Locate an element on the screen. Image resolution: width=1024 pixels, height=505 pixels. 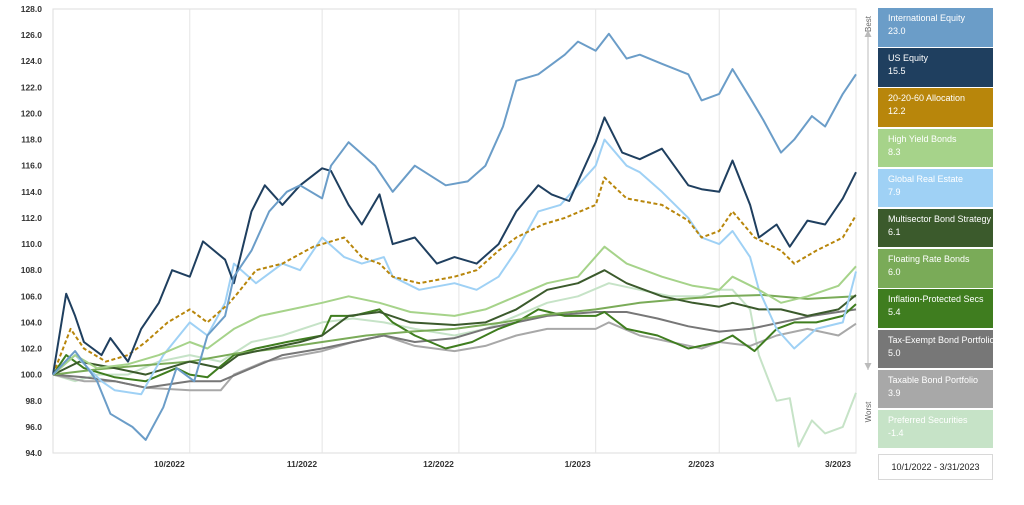
worst-label: Worst is located at coordinates (868, 412).